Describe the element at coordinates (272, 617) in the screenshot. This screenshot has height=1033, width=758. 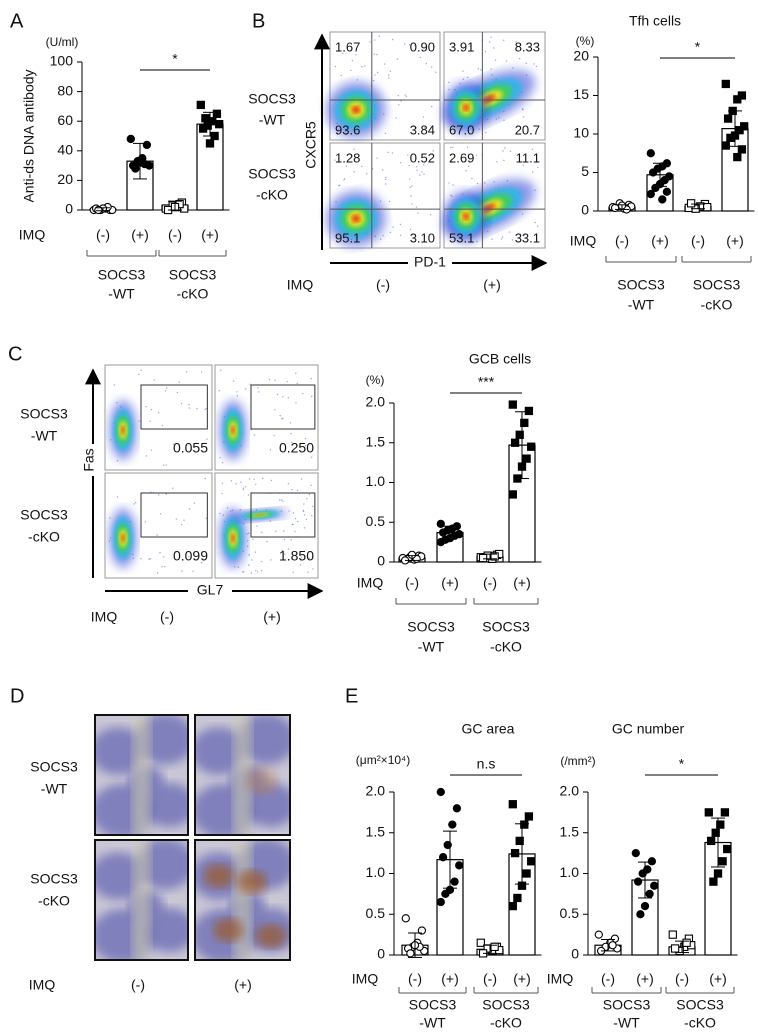
I see `column-label: (+)` at that location.